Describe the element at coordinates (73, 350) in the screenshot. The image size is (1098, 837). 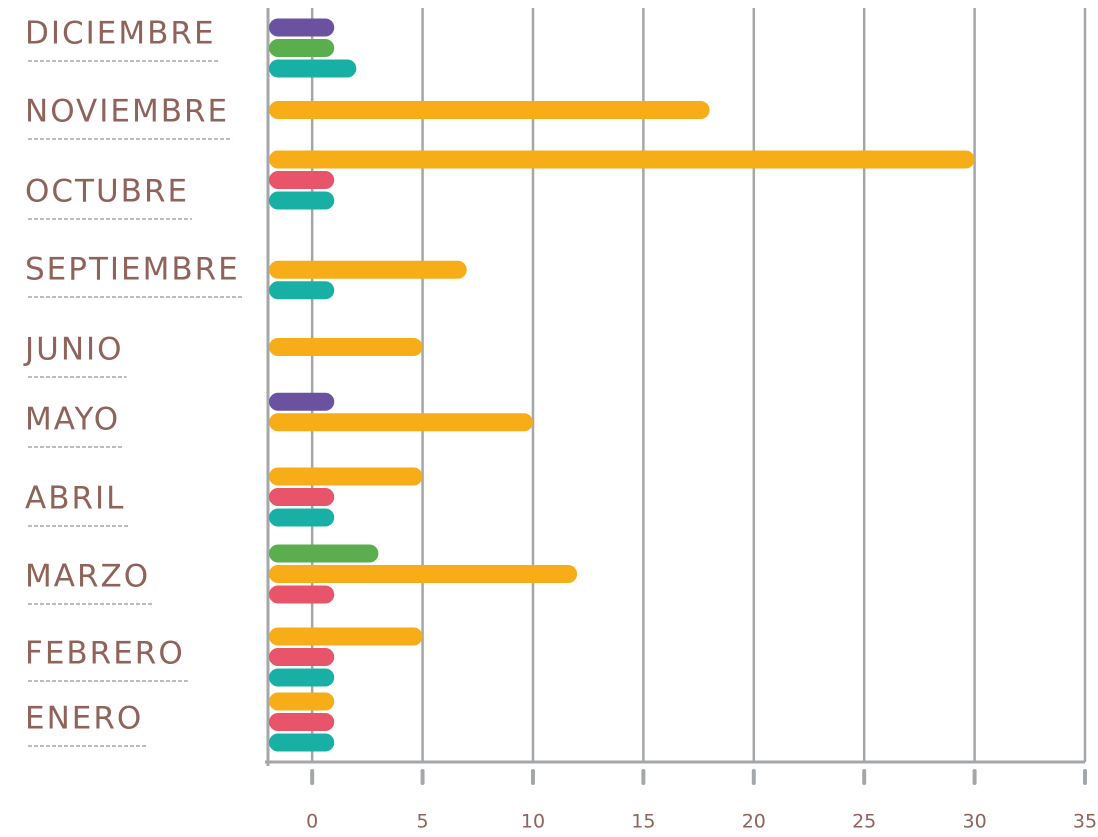
I see `category-label: JUNIO` at that location.